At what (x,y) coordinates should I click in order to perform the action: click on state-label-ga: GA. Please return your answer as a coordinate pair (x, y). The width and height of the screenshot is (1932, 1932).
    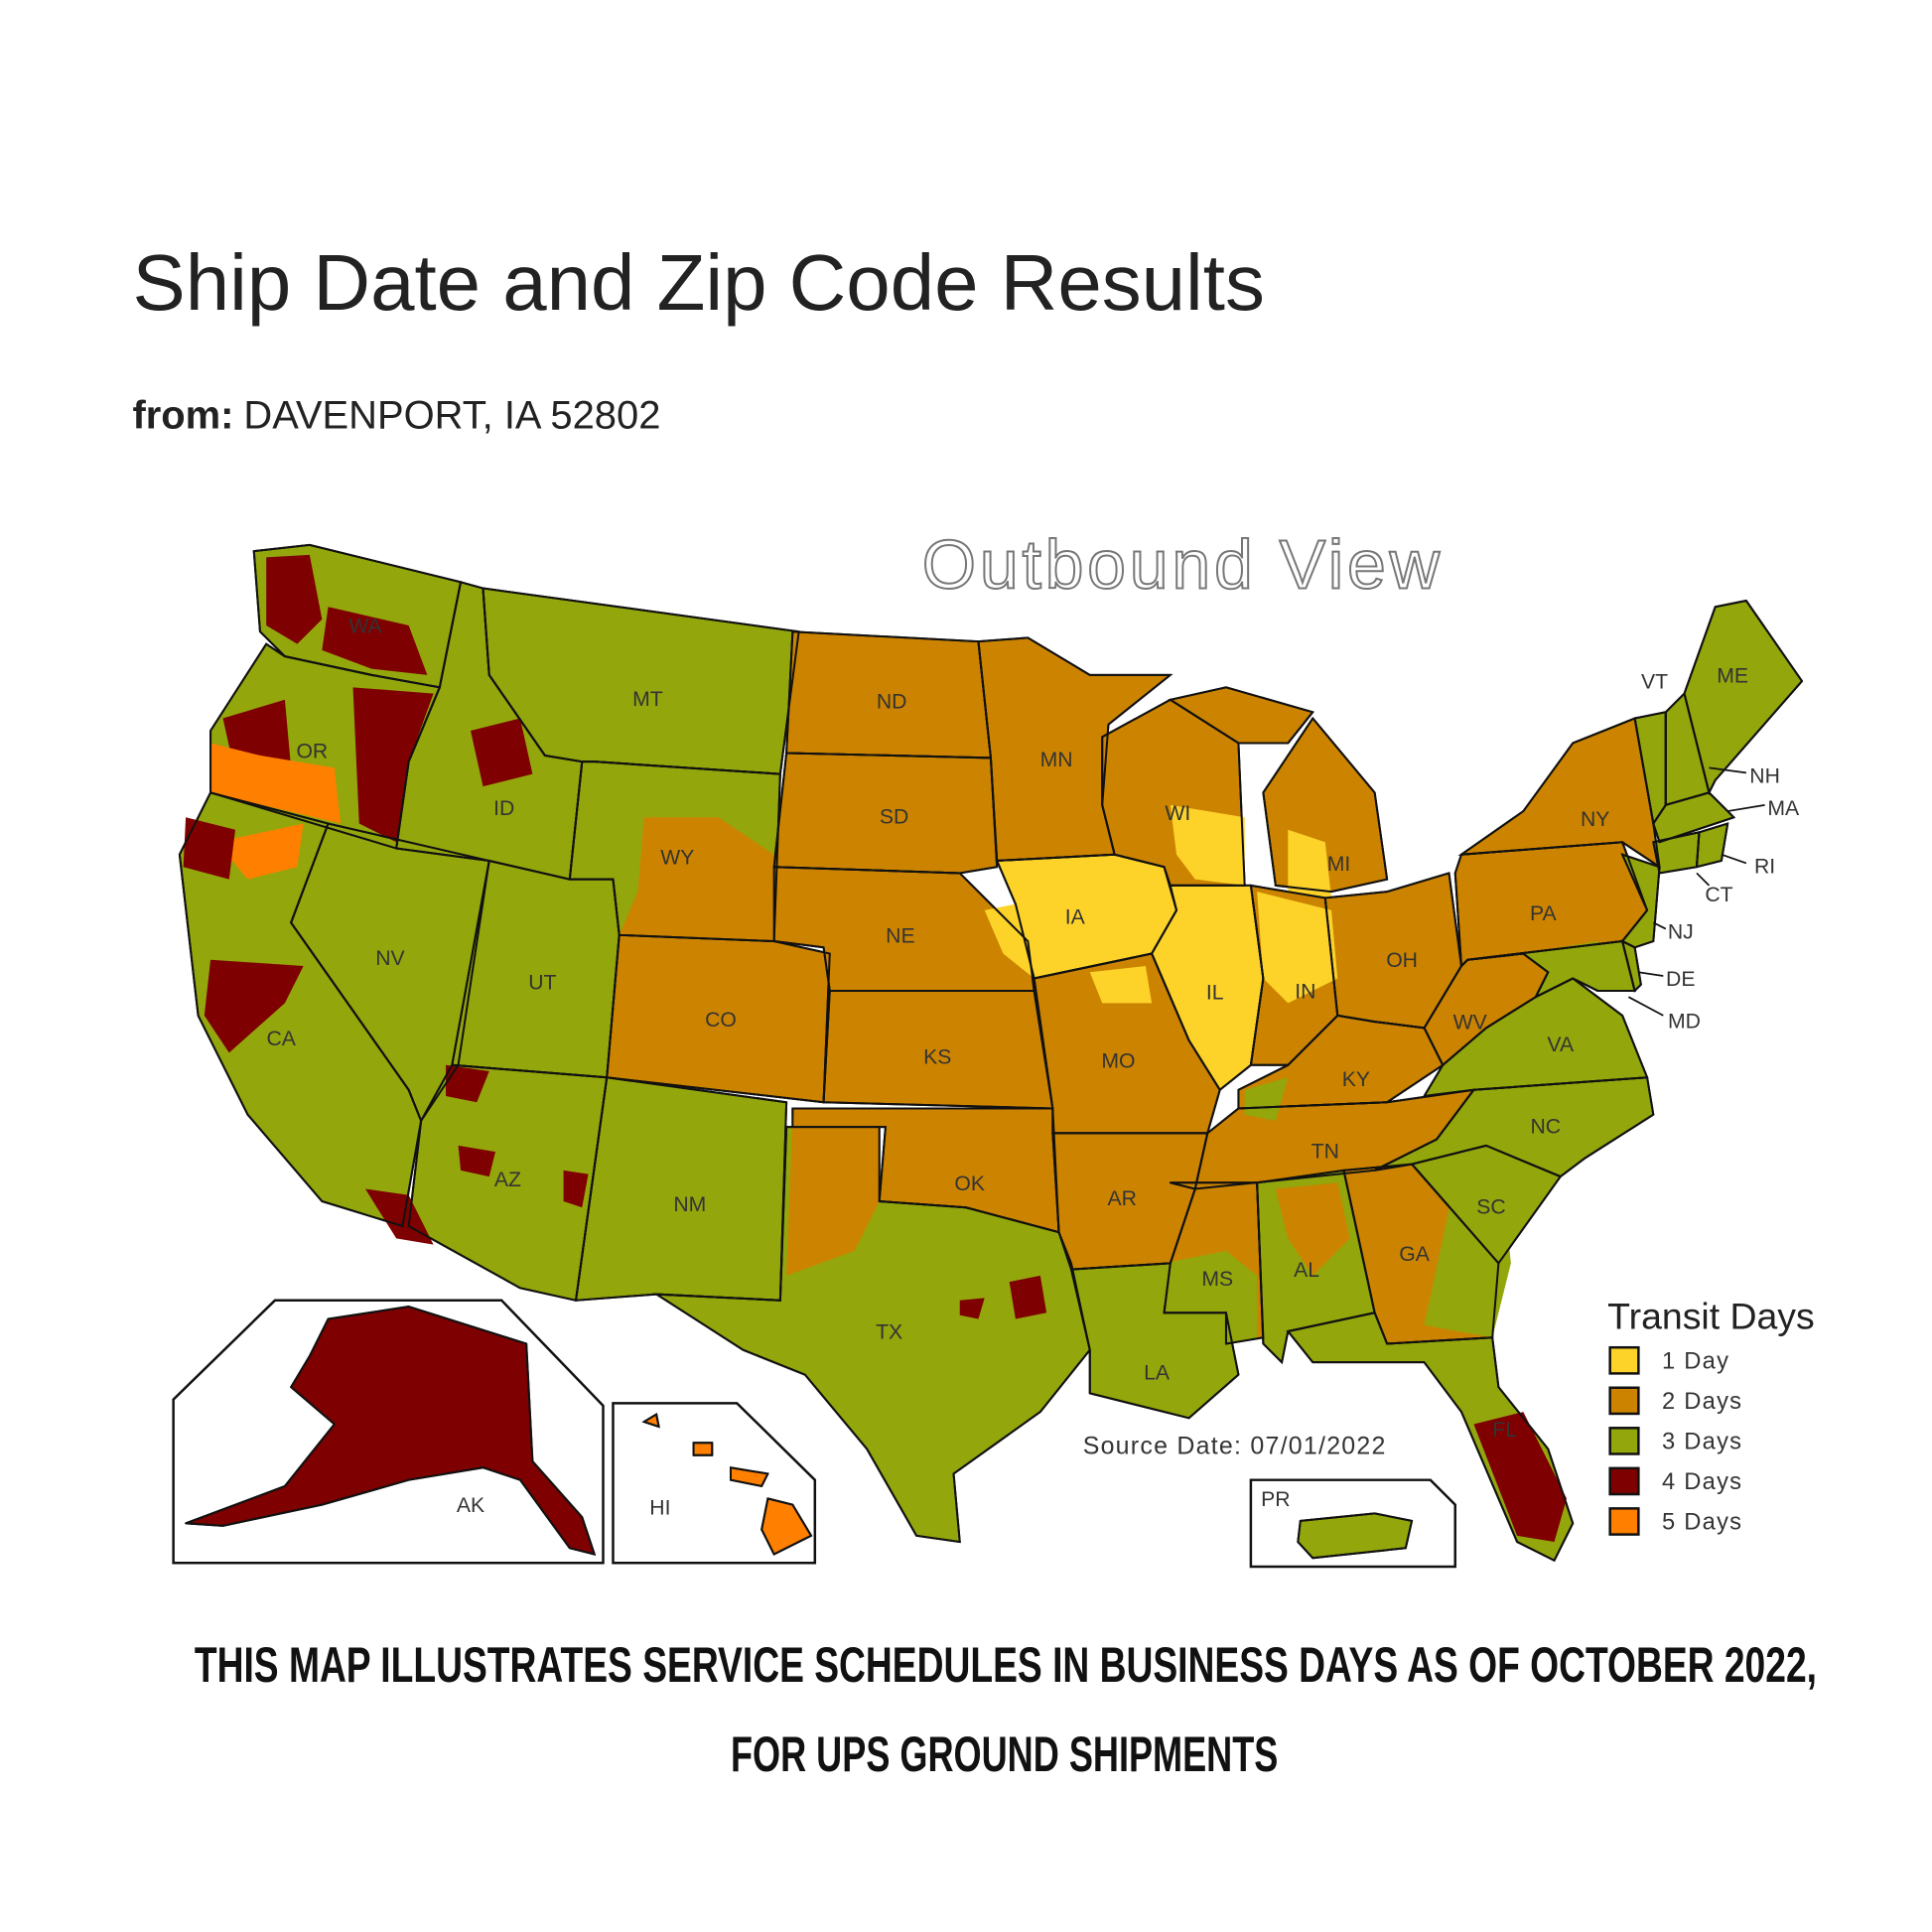
    Looking at the image, I should click on (1414, 1255).